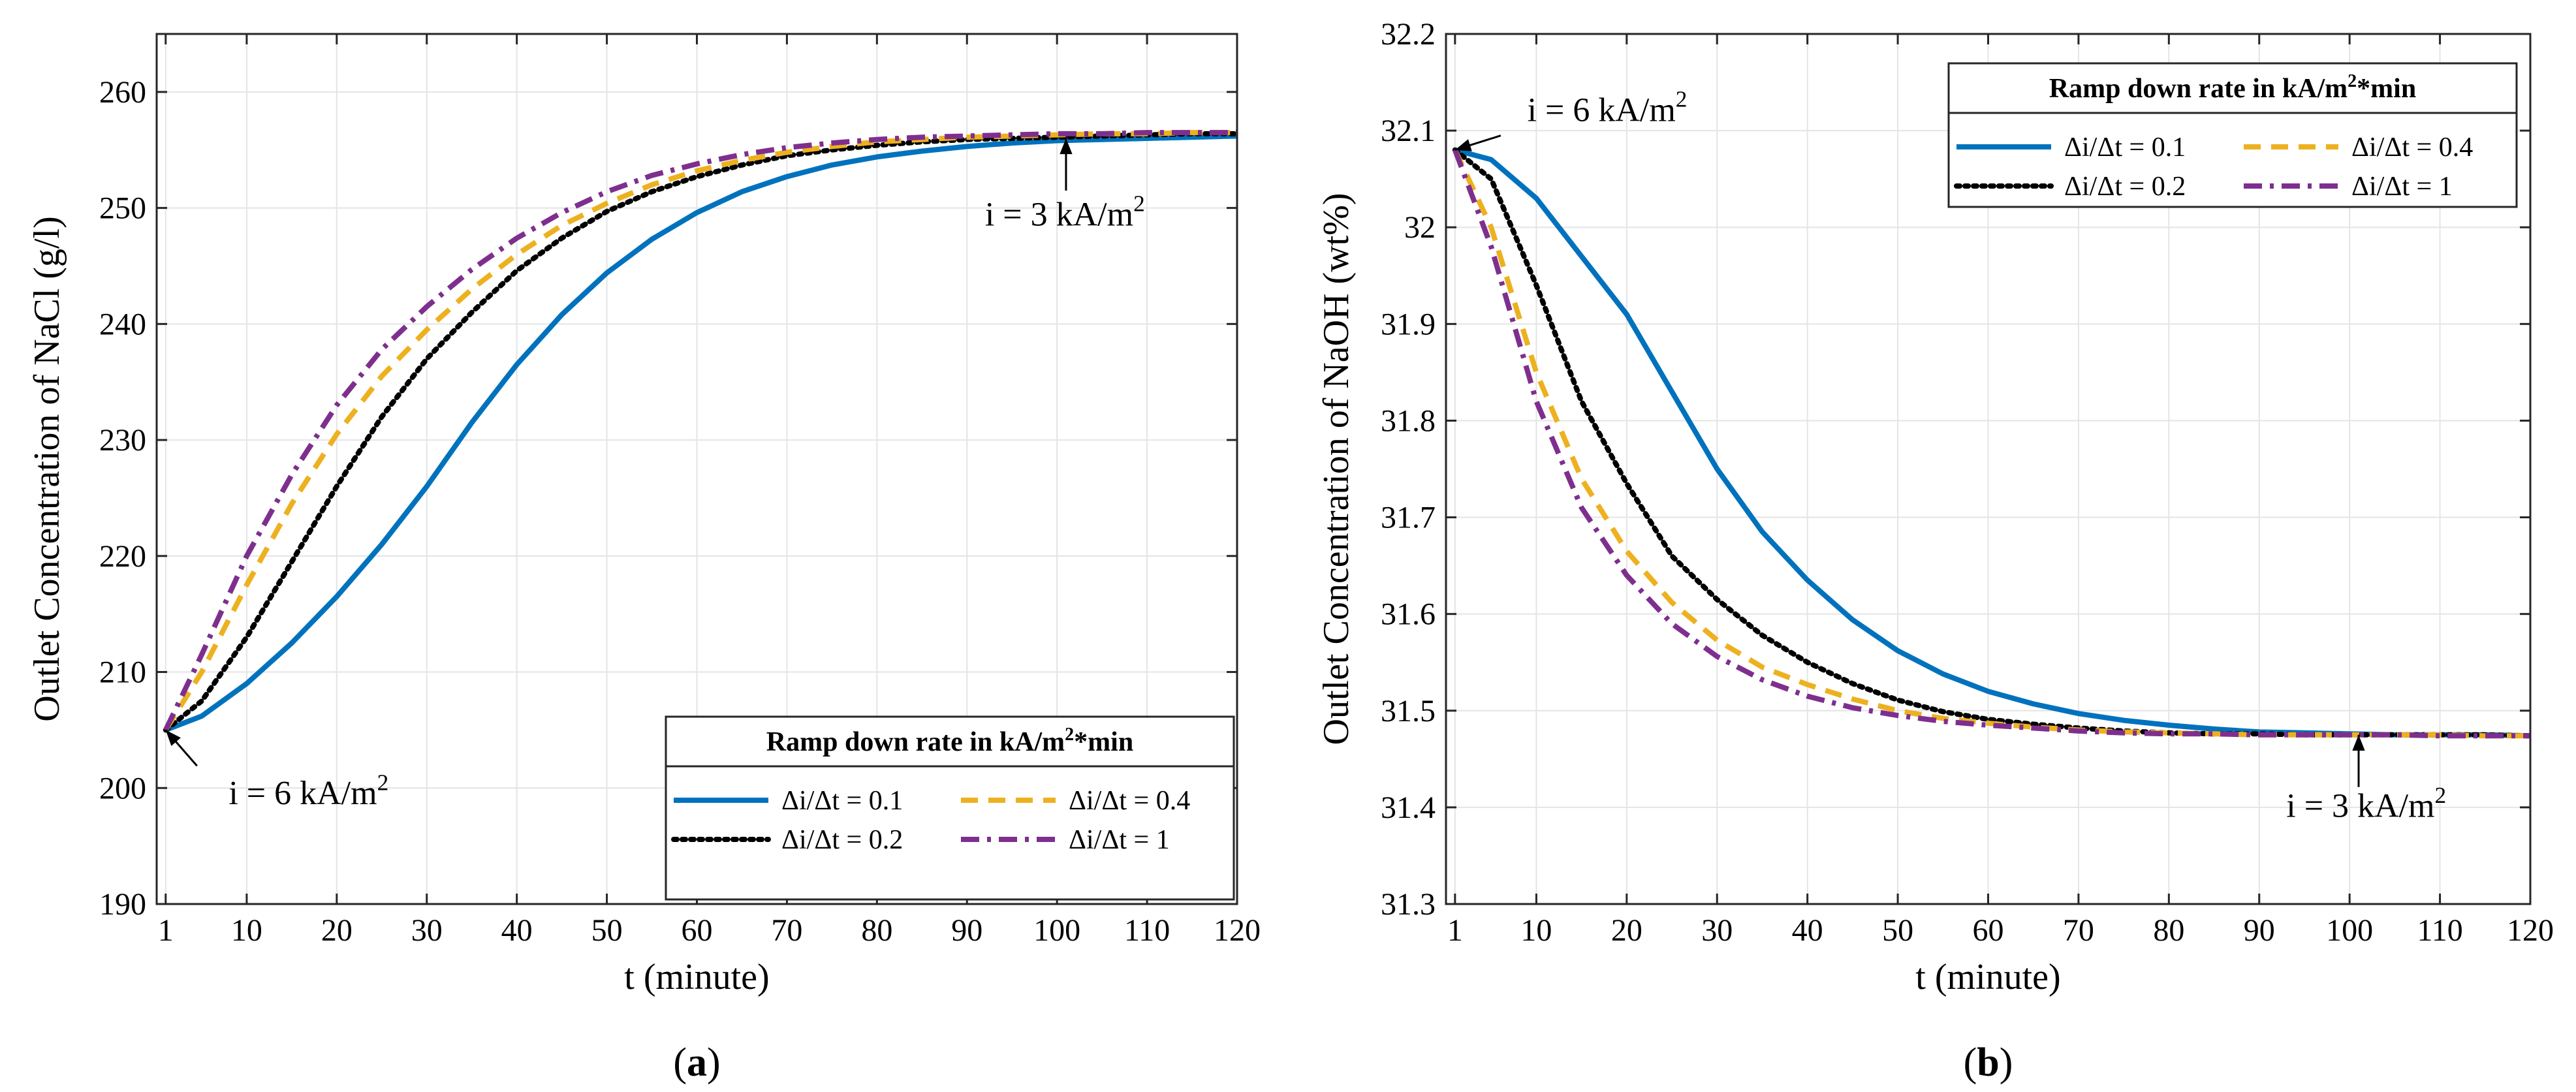  I want to click on y-tick-label: 220, so click(122, 557).